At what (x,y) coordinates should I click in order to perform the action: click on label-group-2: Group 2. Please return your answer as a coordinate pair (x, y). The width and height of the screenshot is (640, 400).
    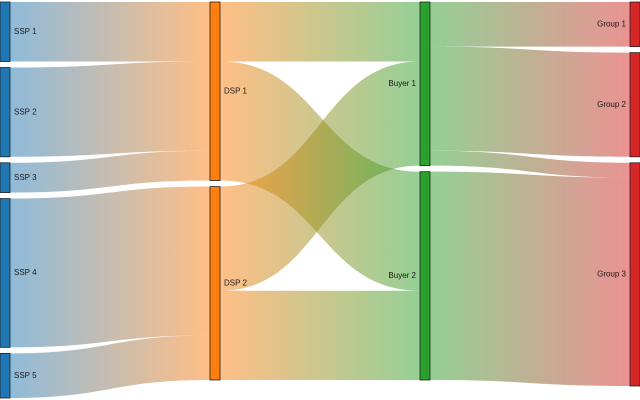
    Looking at the image, I should click on (611, 104).